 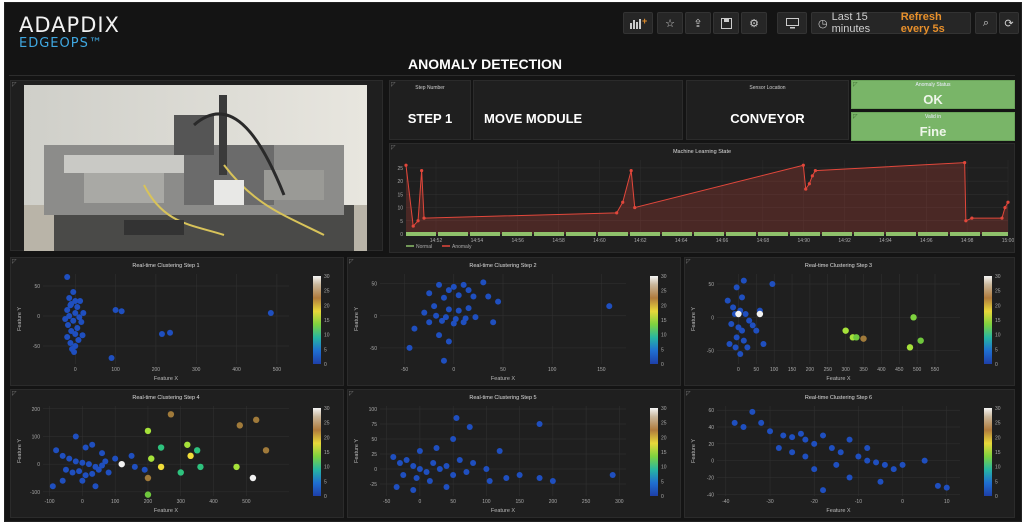 I want to click on y-tick-label: 10, so click(x=400, y=209).